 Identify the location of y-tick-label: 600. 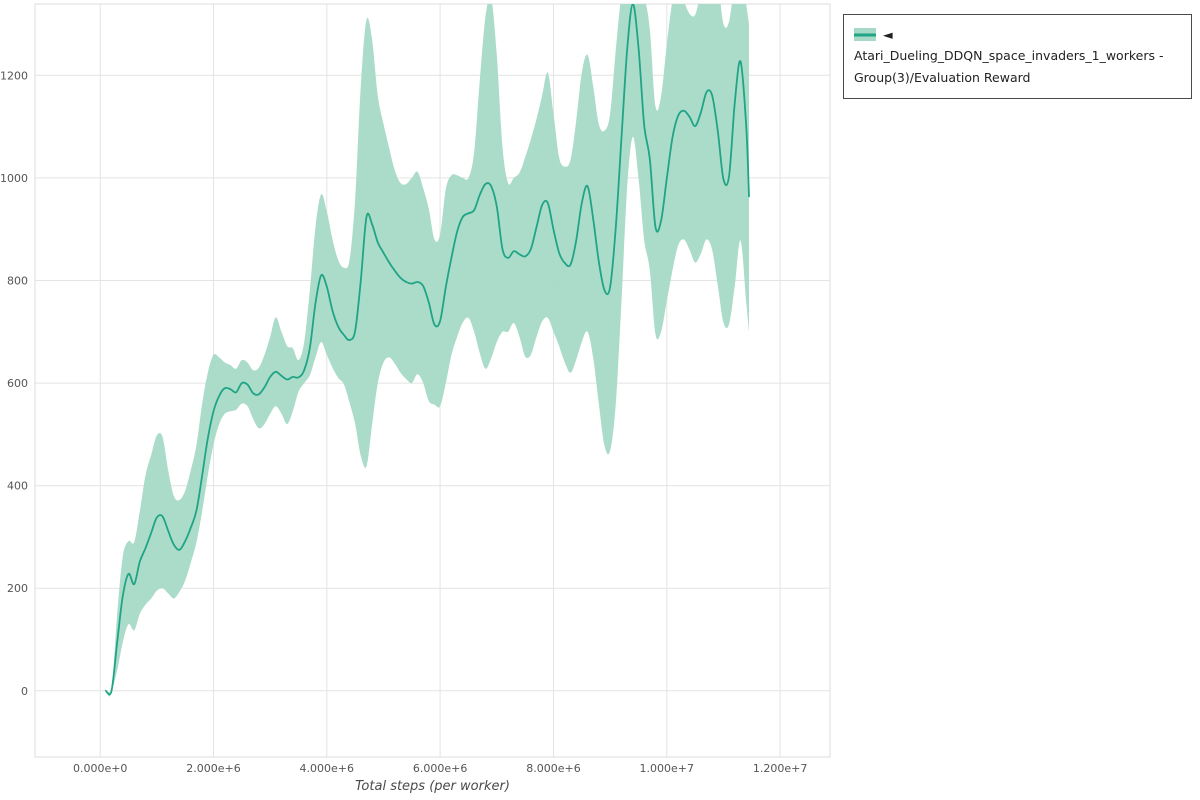
(17, 383).